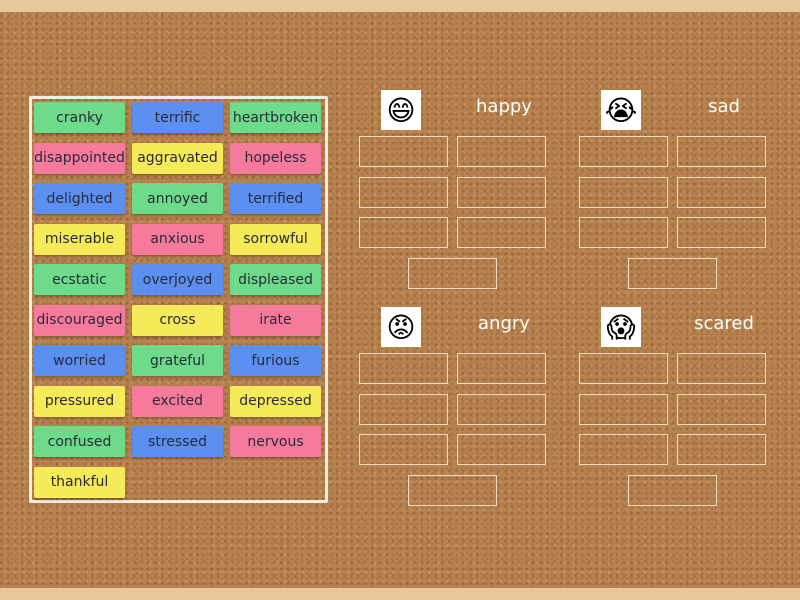  What do you see at coordinates (275, 320) in the screenshot?
I see `word-card: irate` at bounding box center [275, 320].